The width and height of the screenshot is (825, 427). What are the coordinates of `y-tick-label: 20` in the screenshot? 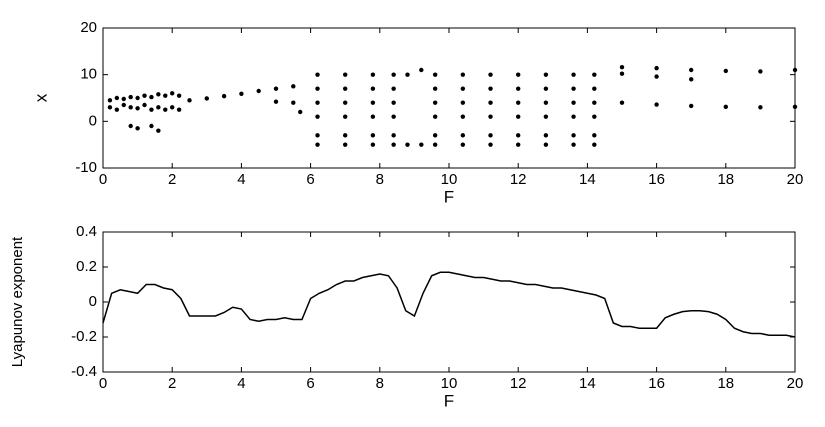 It's located at (88, 27).